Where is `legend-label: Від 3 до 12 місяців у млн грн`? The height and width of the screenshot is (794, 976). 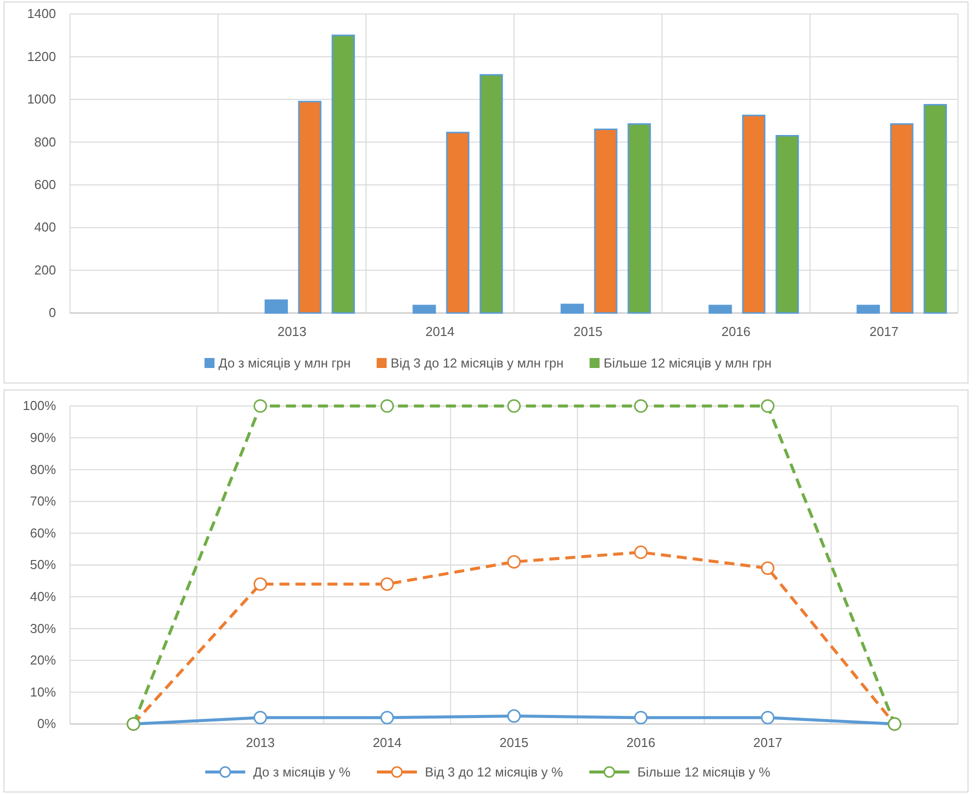 legend-label: Від 3 до 12 місяців у млн грн is located at coordinates (477, 363).